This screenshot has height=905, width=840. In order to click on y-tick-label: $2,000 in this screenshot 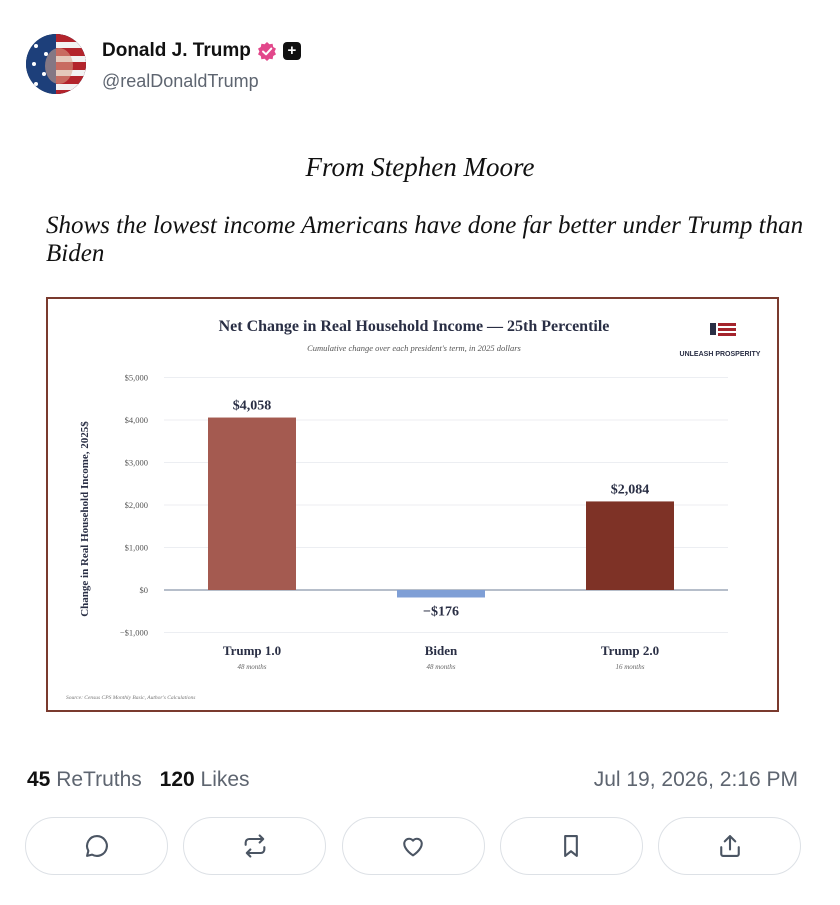, I will do `click(136, 505)`.